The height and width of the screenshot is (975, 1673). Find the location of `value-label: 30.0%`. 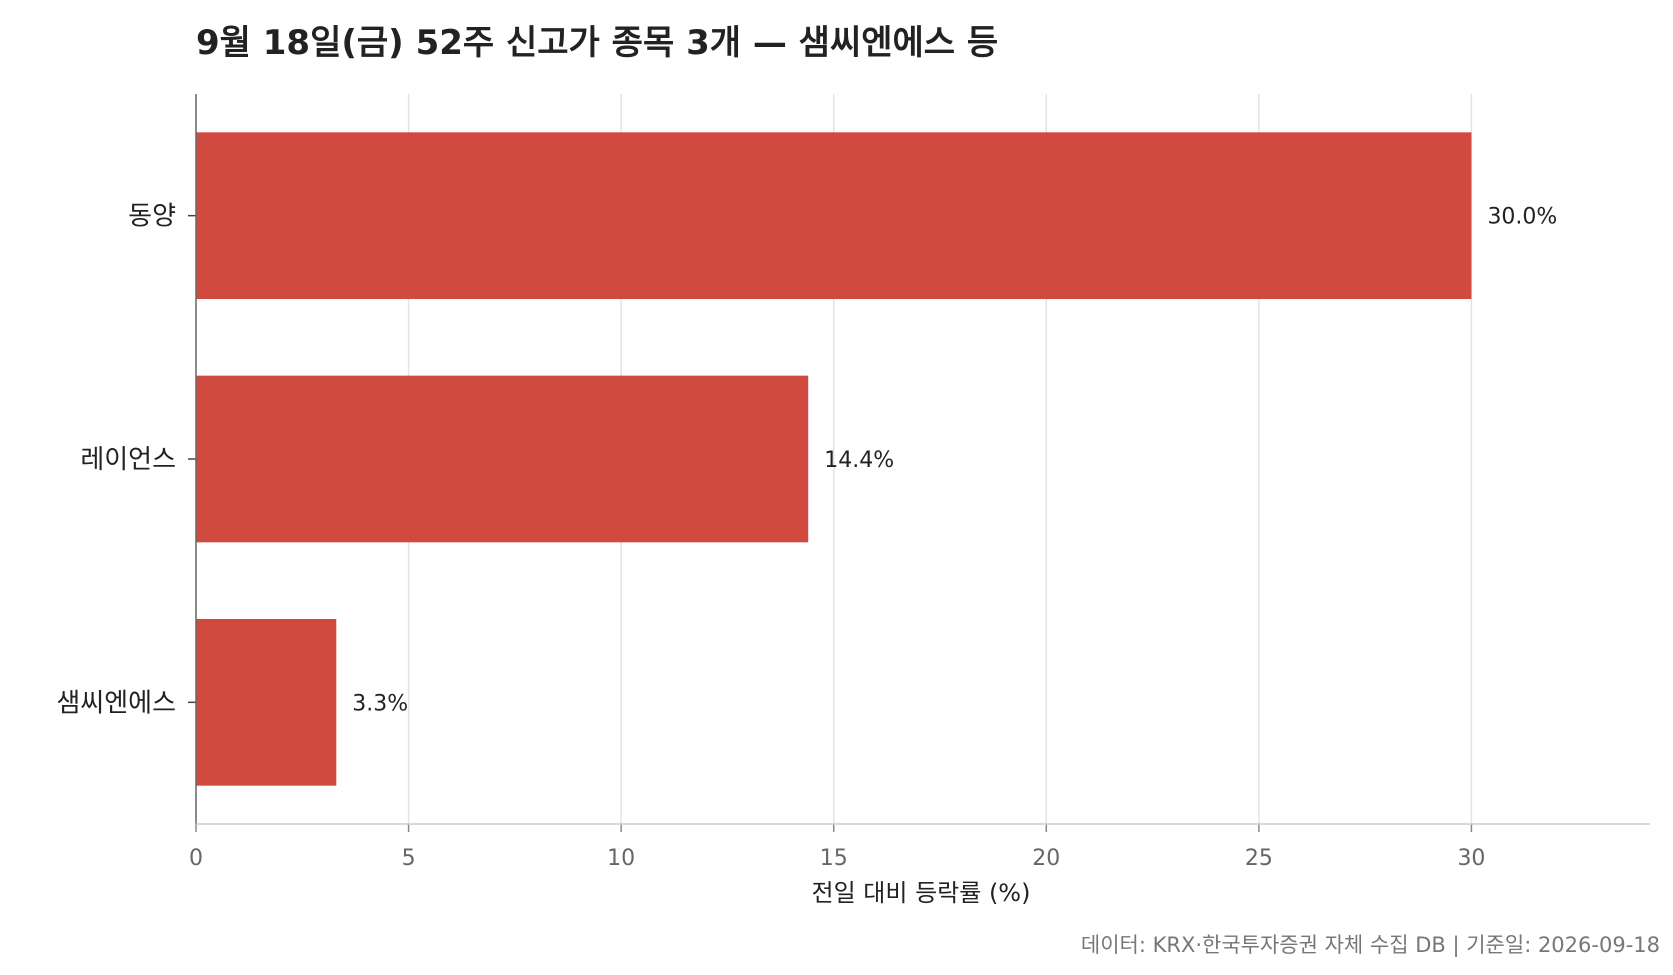

value-label: 30.0% is located at coordinates (1522, 217).